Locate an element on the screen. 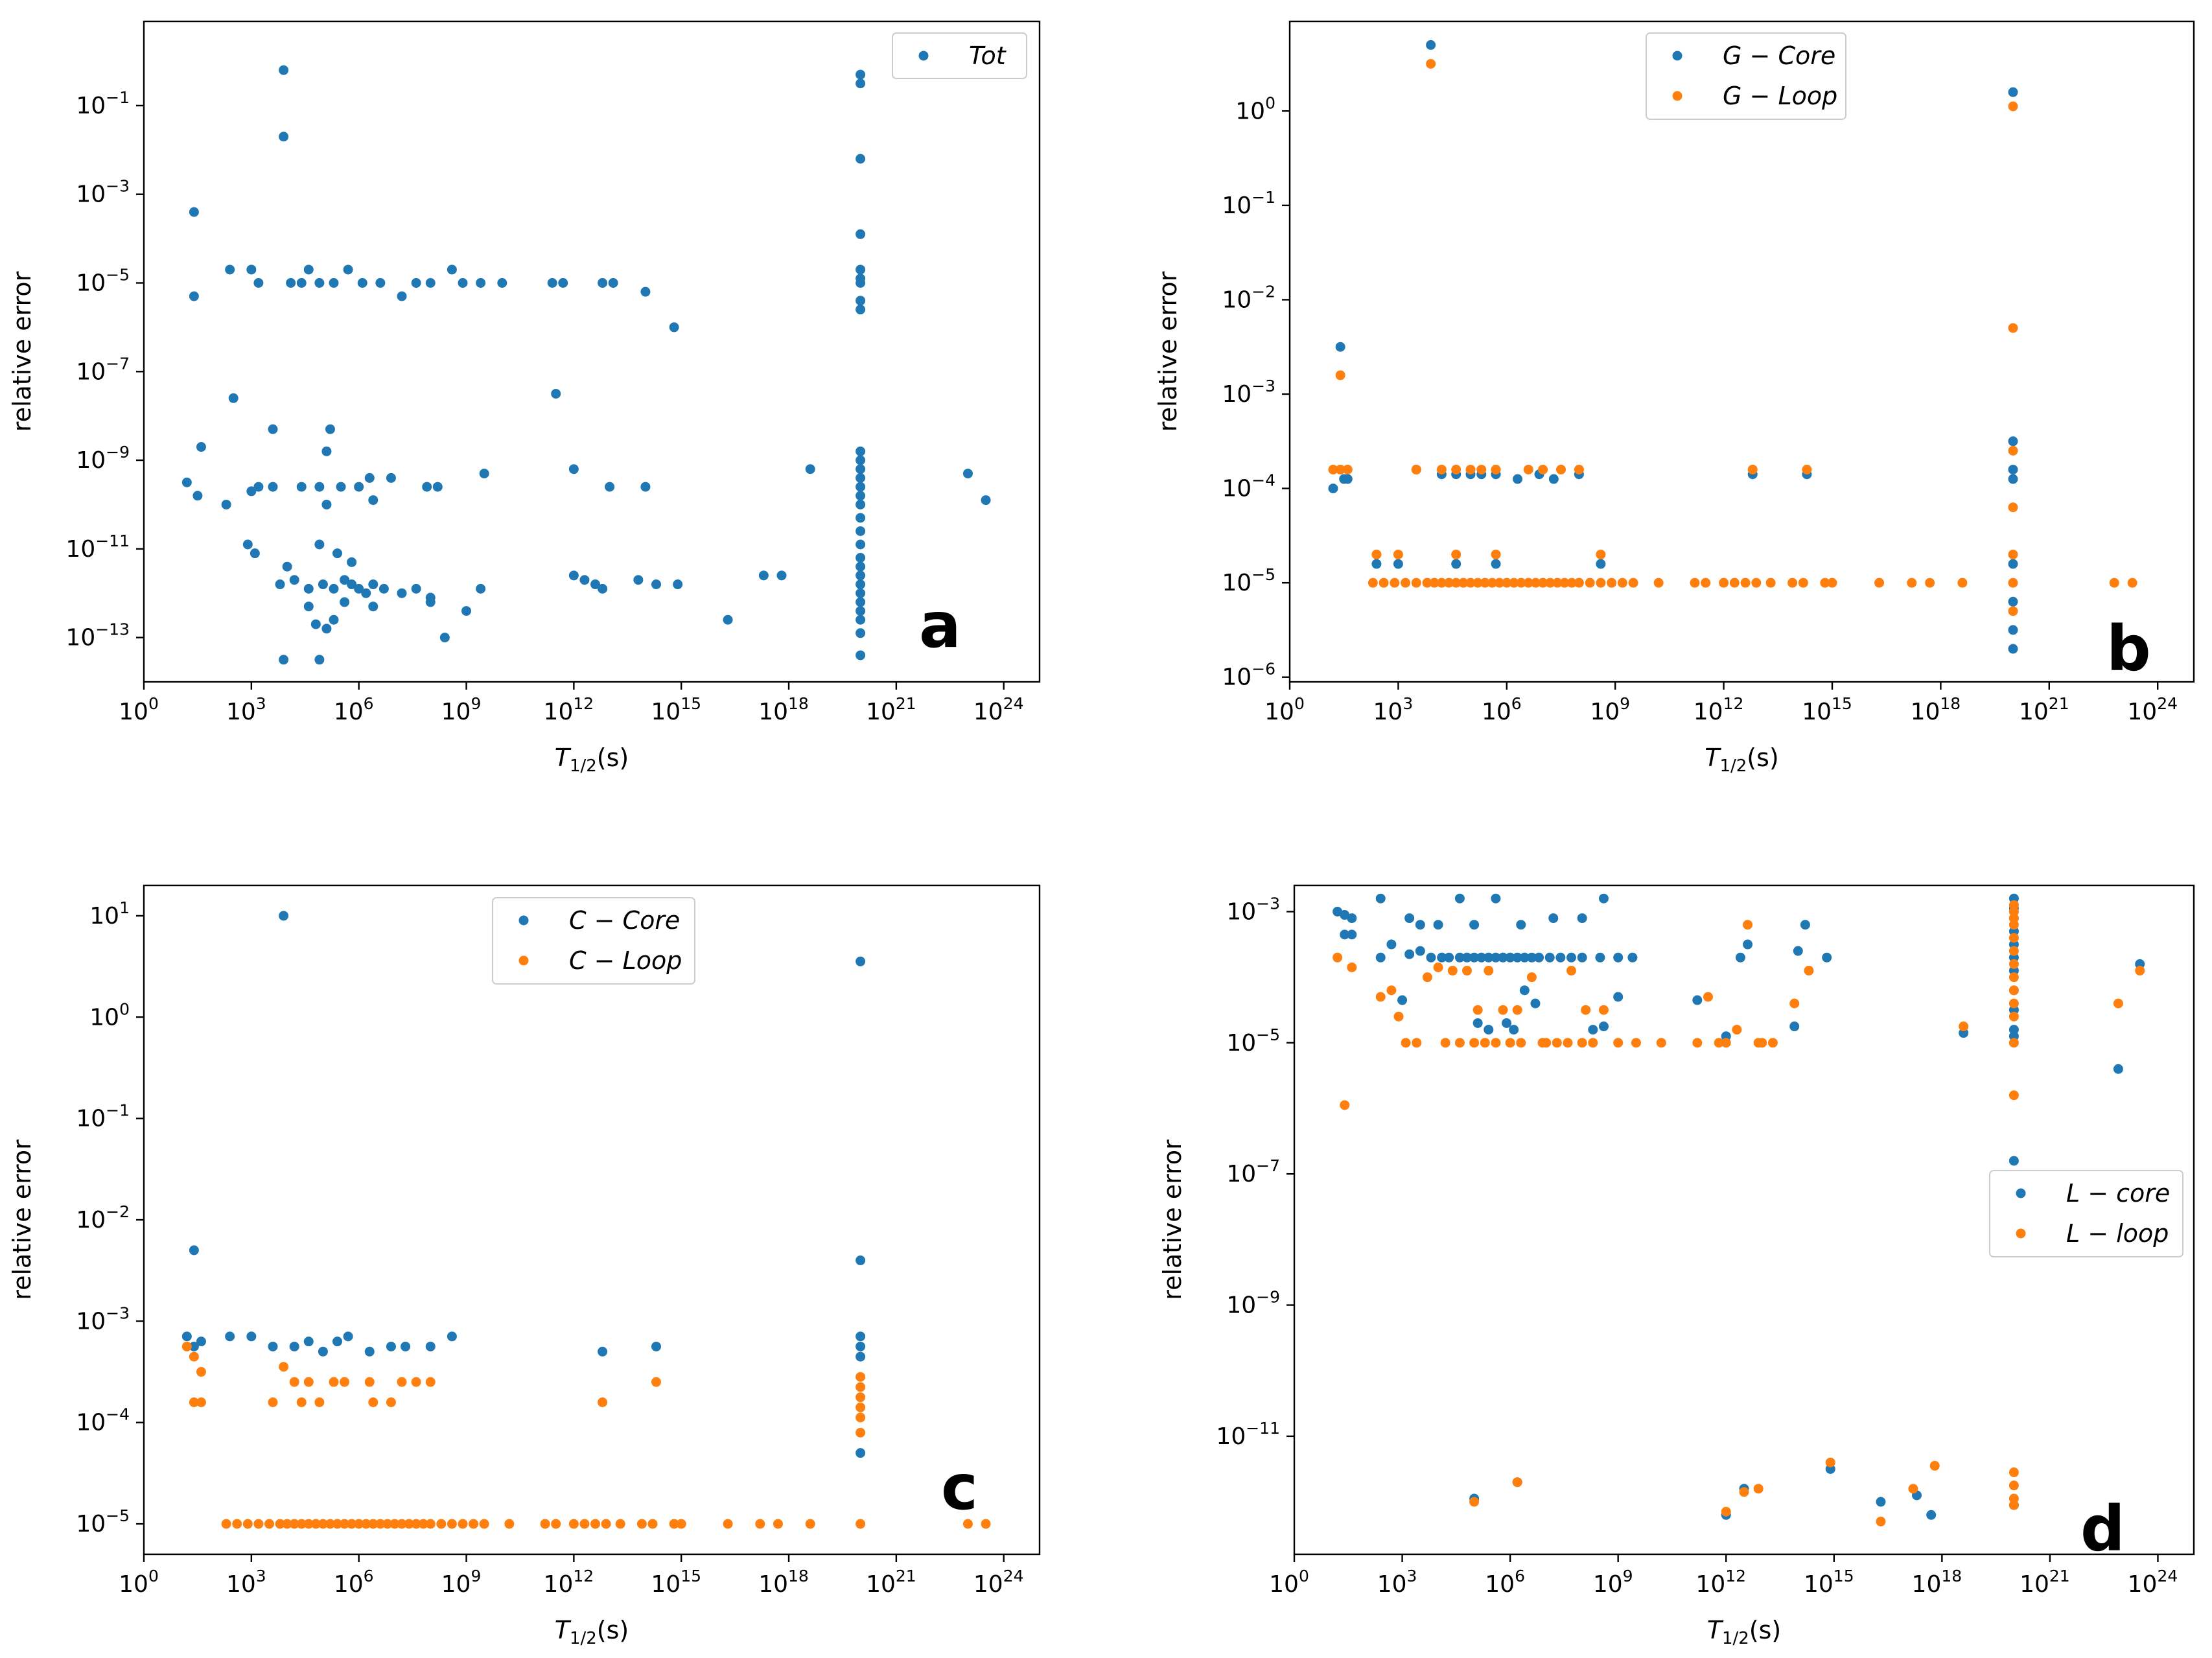 This screenshot has width=2212, height=1658. legend: G − Core G − Loop is located at coordinates (1746, 76).